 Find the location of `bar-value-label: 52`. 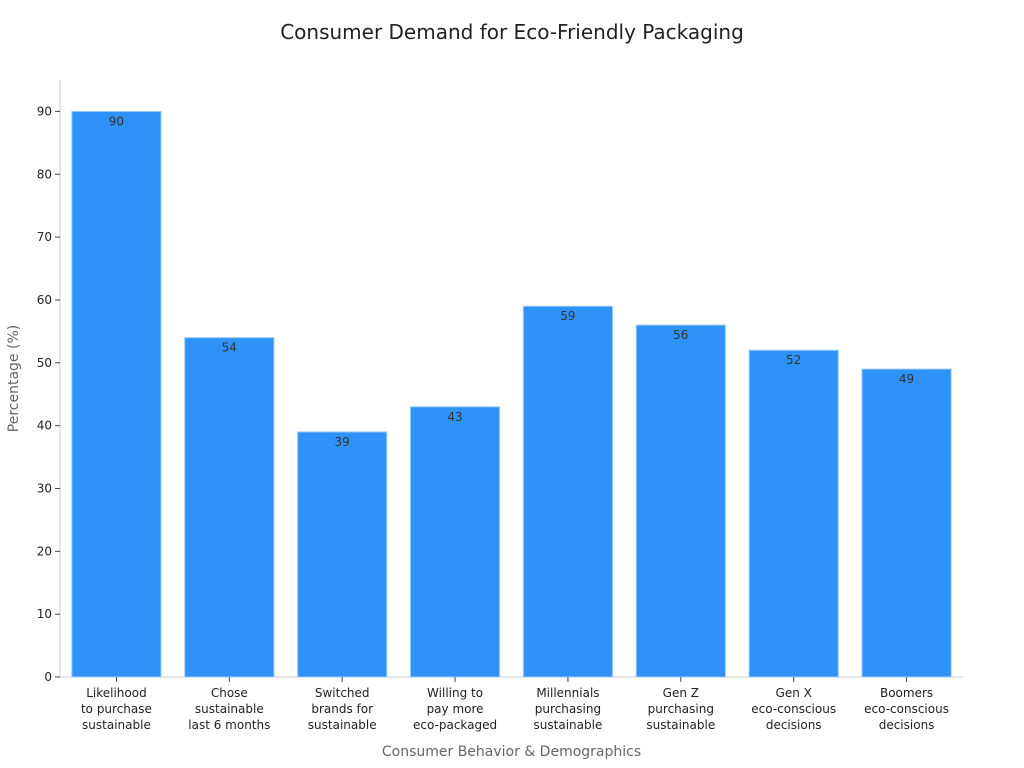

bar-value-label: 52 is located at coordinates (793, 360).